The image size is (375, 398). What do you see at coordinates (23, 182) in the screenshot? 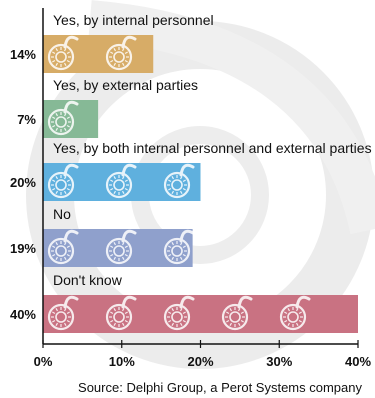
I see `value-label: 20%` at bounding box center [23, 182].